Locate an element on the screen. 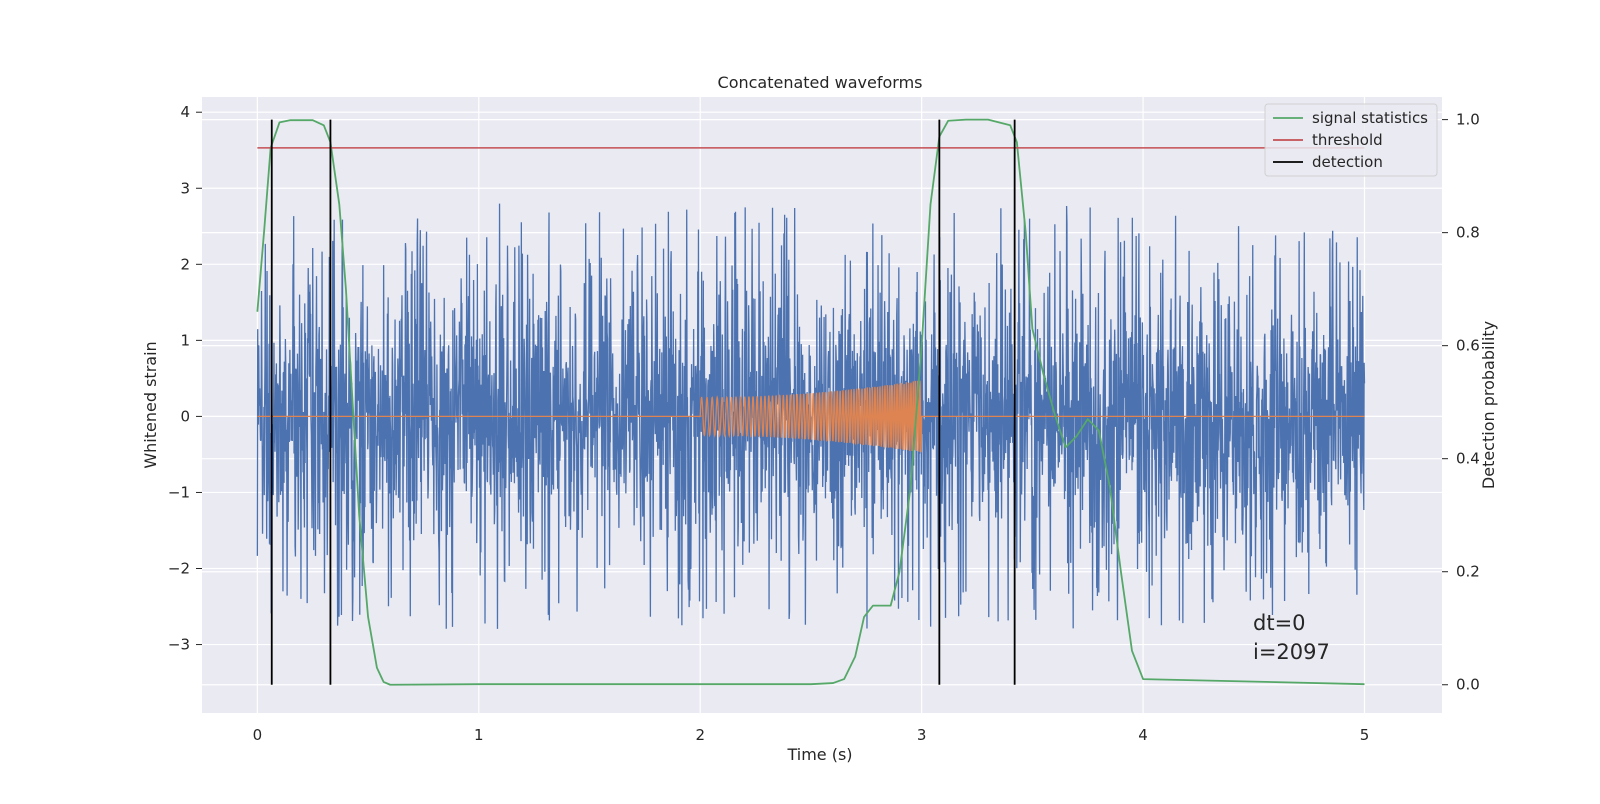 Image resolution: width=1600 pixels, height=804 pixels. chirp-series-line is located at coordinates (811, 416).